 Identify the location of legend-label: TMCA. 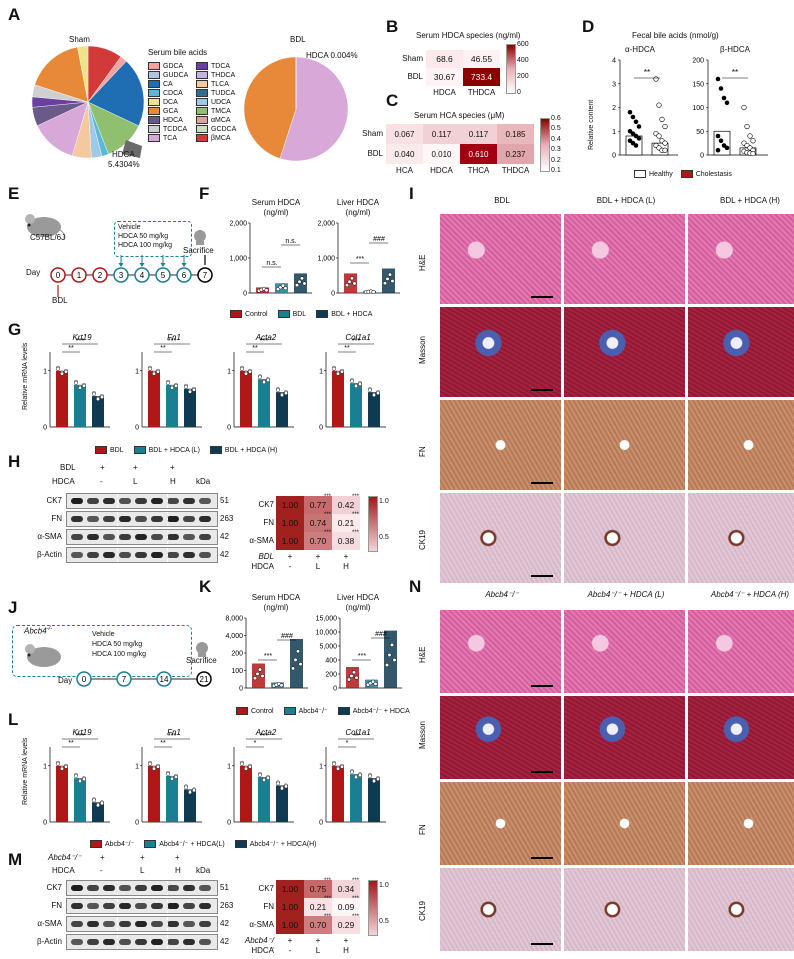
(221, 111).